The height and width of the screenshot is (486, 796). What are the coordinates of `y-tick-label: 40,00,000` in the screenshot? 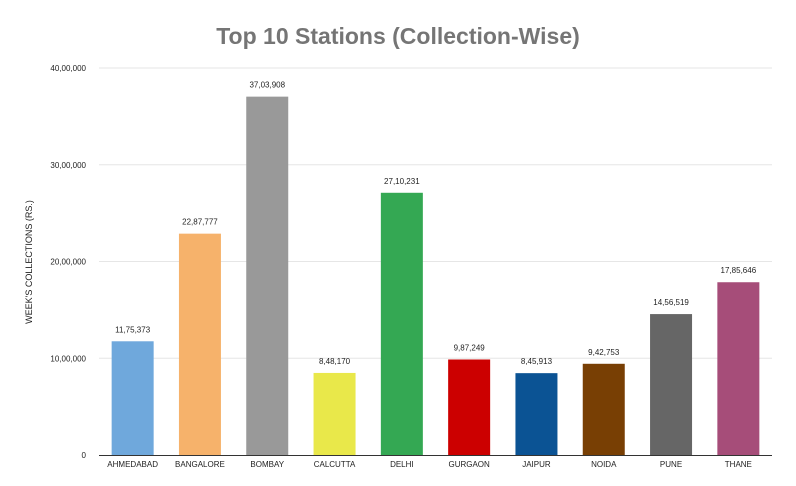 It's located at (68, 68).